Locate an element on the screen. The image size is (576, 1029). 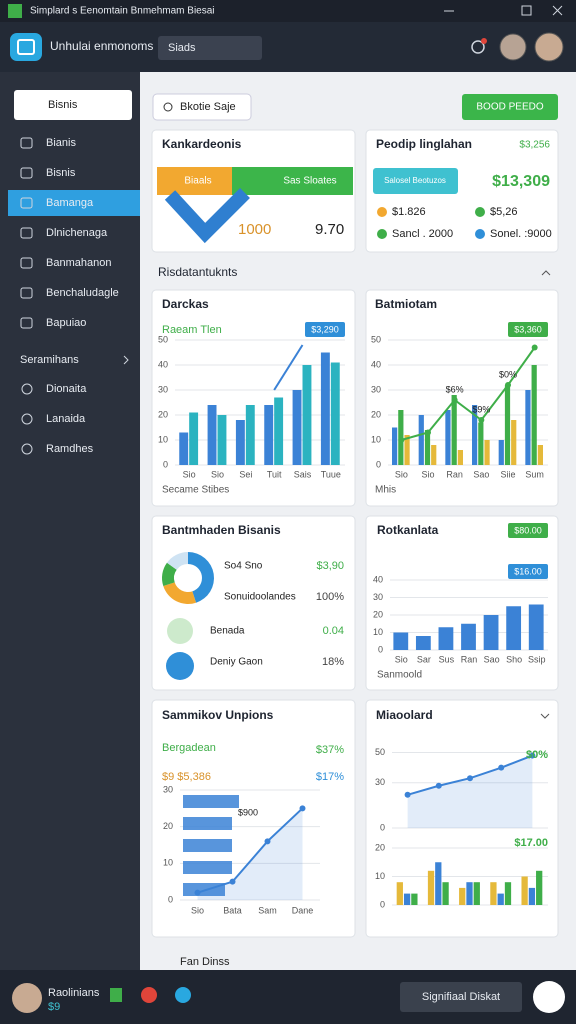
x-tick-label: Sao is located at coordinates (492, 659).